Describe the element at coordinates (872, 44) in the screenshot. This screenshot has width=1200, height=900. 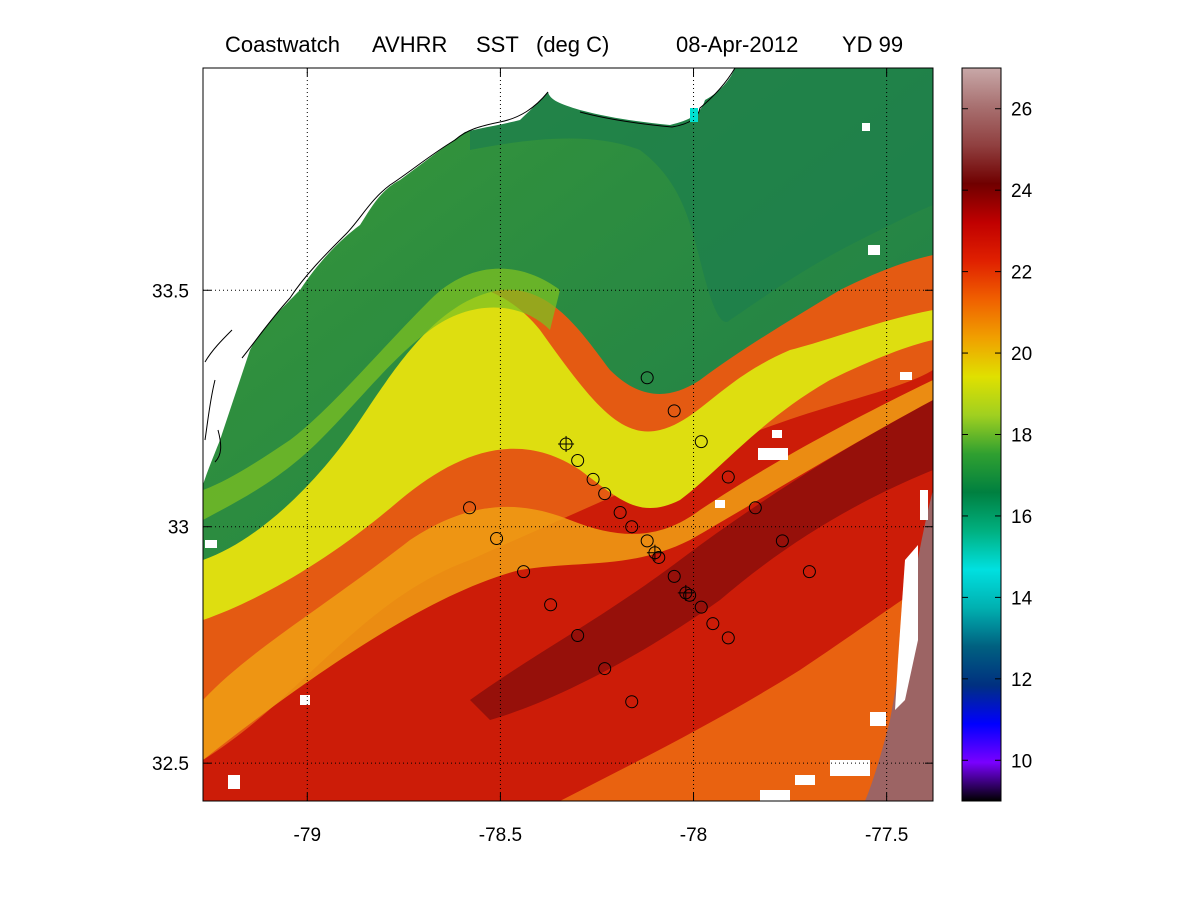
I see `title-yearday: YD 99` at that location.